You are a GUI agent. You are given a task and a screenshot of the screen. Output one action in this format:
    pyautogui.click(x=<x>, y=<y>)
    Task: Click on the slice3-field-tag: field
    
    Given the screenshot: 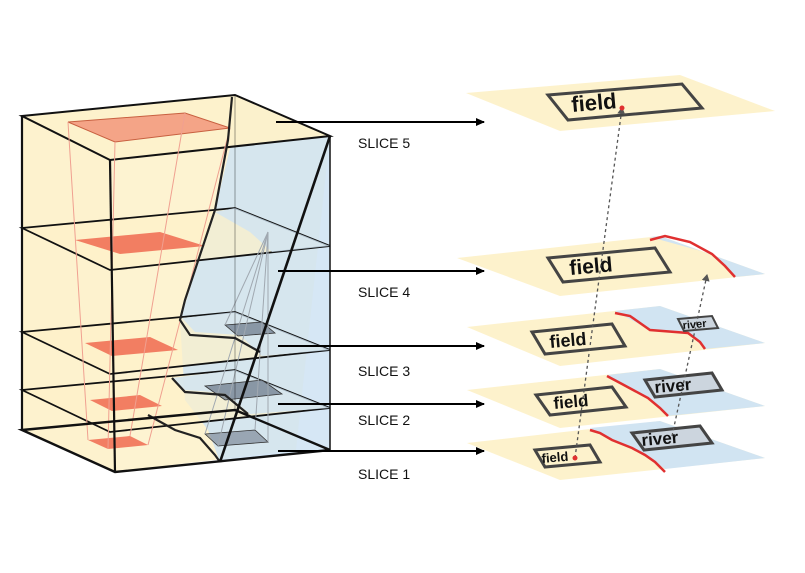 What is the action you would take?
    pyautogui.click(x=568, y=340)
    